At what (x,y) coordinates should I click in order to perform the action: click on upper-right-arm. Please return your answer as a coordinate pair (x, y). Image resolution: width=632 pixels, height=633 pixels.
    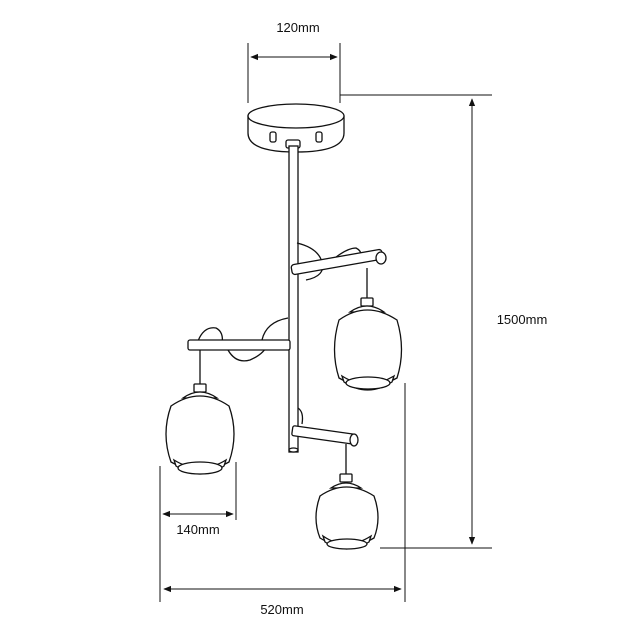
    Looking at the image, I should click on (338, 272).